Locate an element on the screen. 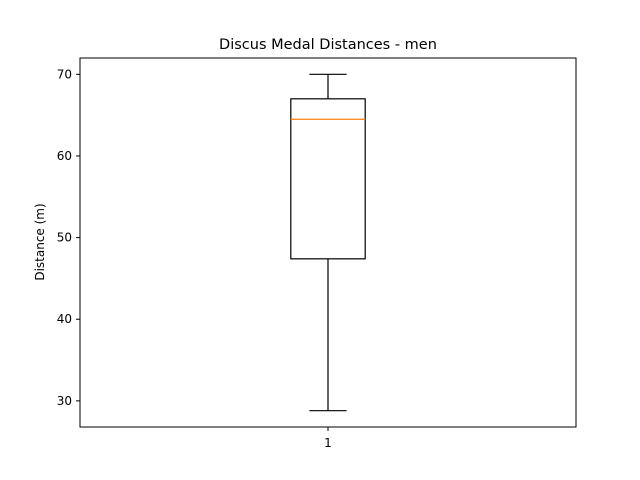  y-axis-title: Distance (m) is located at coordinates (40, 241).